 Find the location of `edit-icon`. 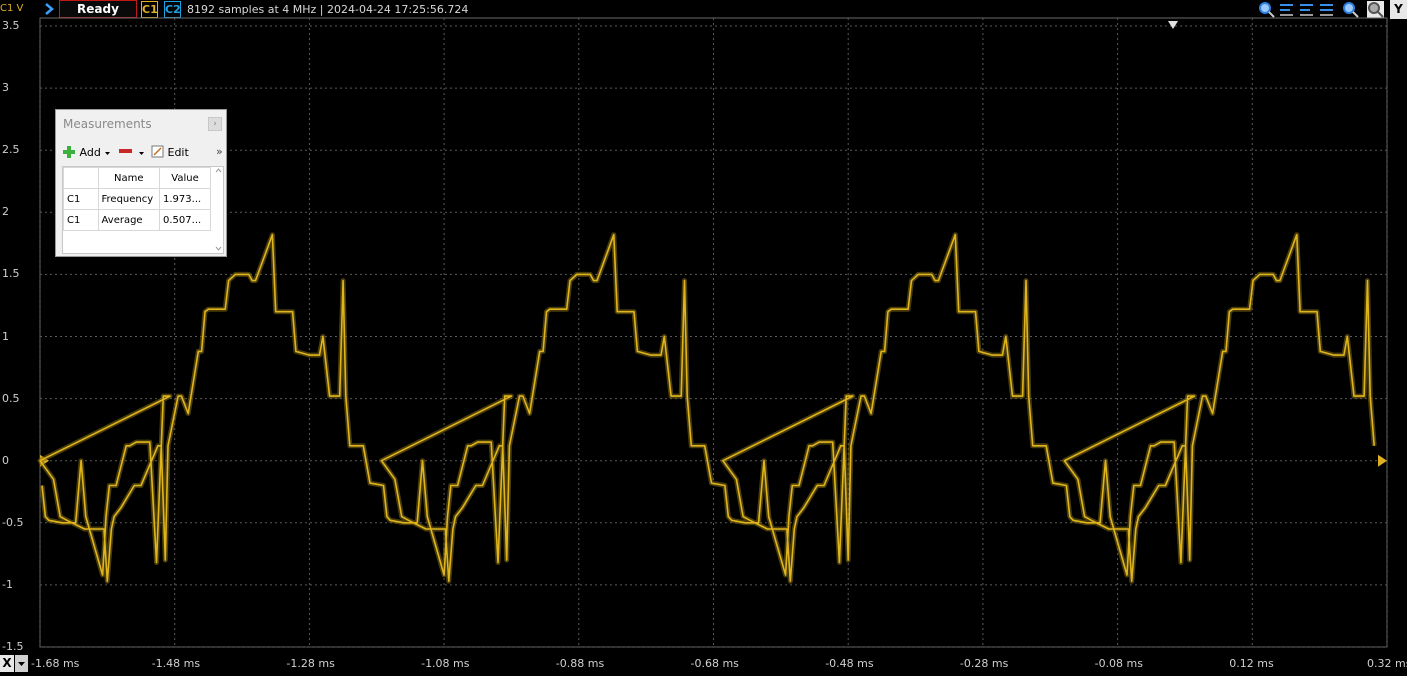

edit-icon is located at coordinates (157, 151).